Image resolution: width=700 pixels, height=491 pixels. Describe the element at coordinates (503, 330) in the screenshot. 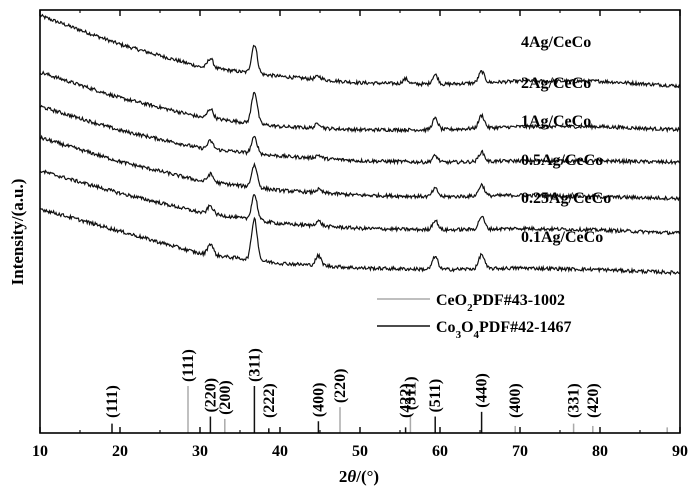

I see `legend-label: Co3O4PDF#42-1467` at that location.